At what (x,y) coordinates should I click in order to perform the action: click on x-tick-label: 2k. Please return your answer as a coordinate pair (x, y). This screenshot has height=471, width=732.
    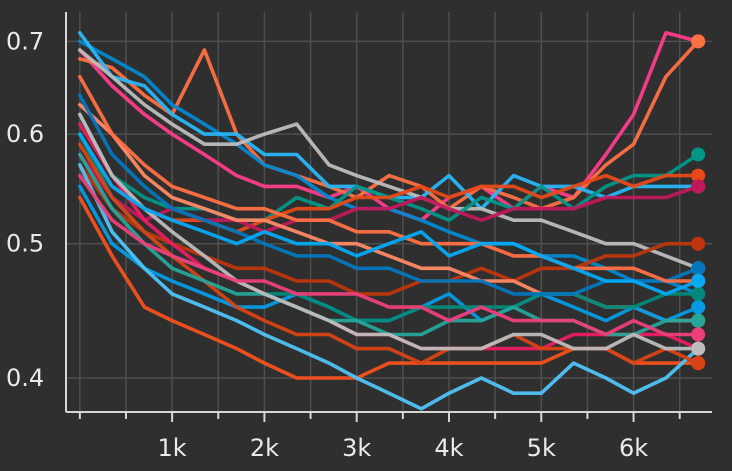
    Looking at the image, I should click on (264, 448).